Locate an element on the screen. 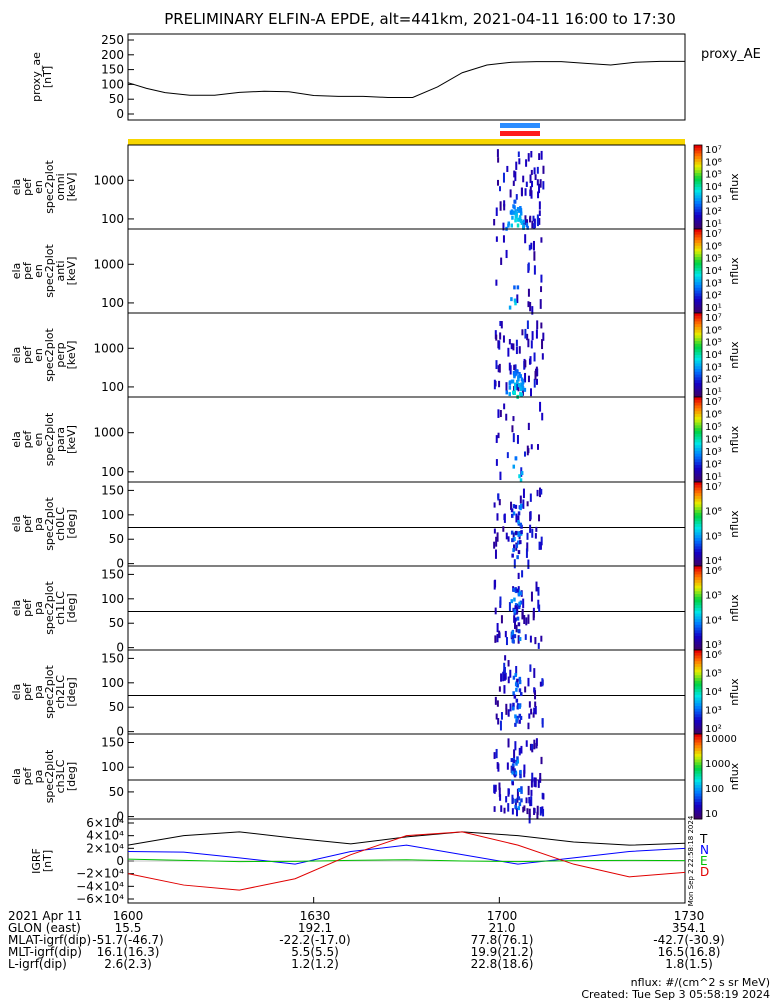  y-tick-label: 50 is located at coordinates (116, 707).